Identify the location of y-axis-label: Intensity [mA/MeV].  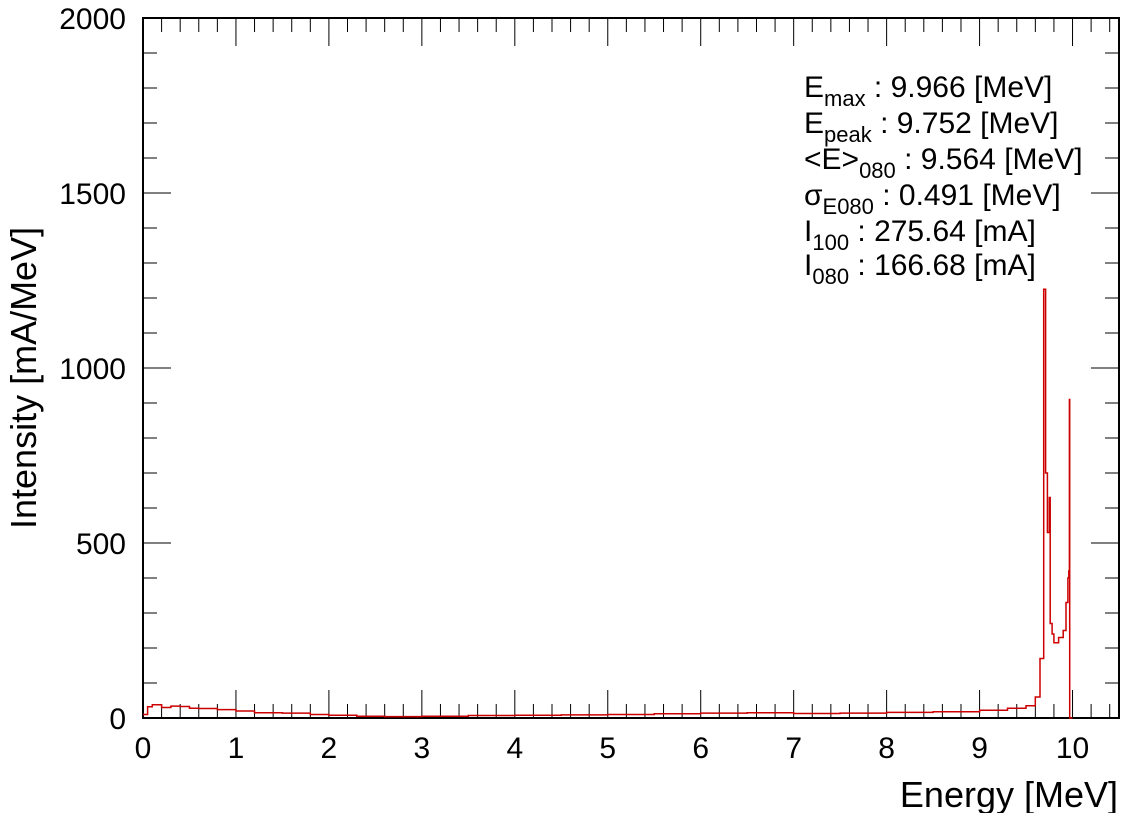
(23, 378).